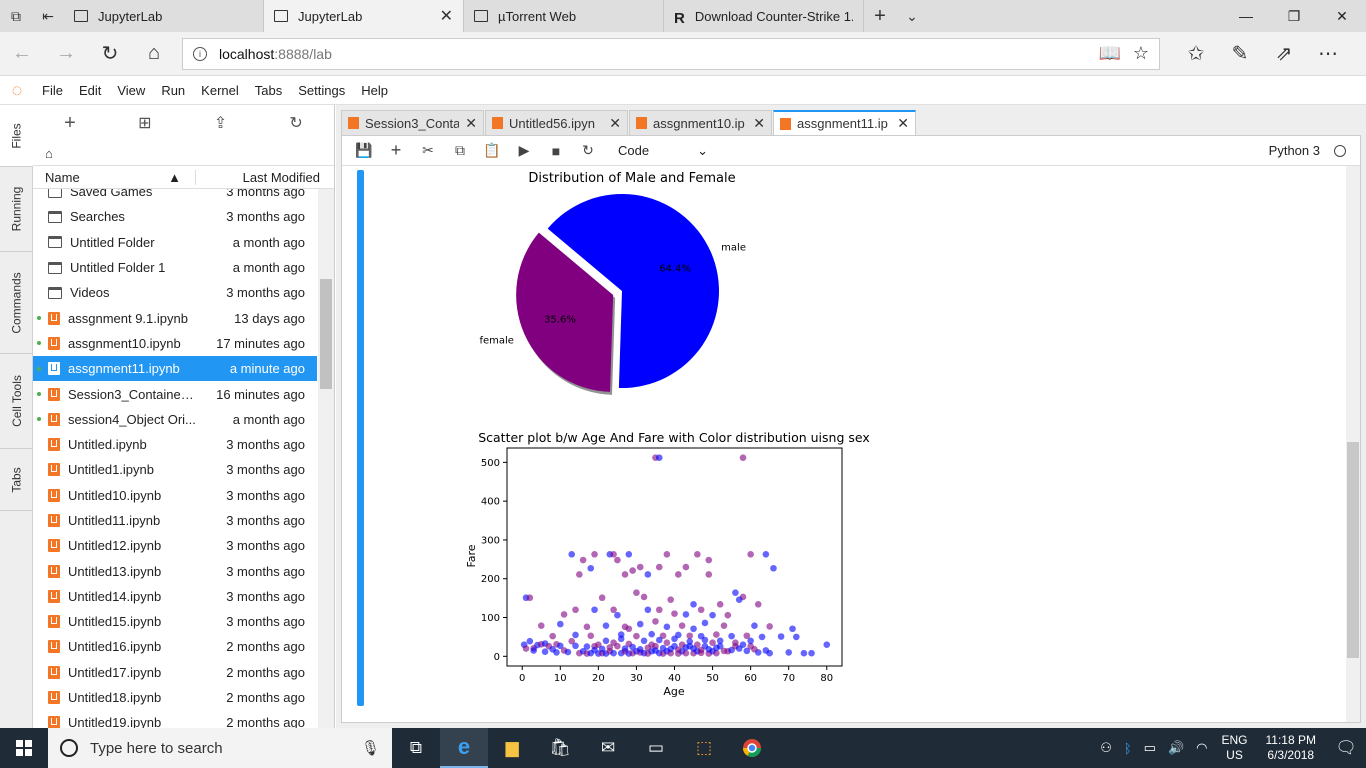  I want to click on bluetooth-icon: ᛒ, so click(1127, 748).